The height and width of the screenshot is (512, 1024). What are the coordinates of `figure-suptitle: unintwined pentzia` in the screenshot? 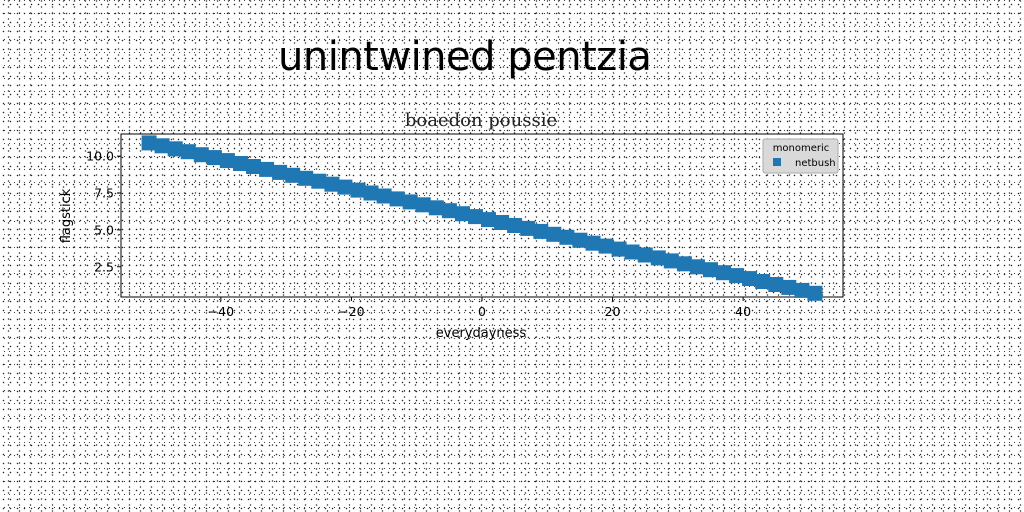 It's located at (465, 57).